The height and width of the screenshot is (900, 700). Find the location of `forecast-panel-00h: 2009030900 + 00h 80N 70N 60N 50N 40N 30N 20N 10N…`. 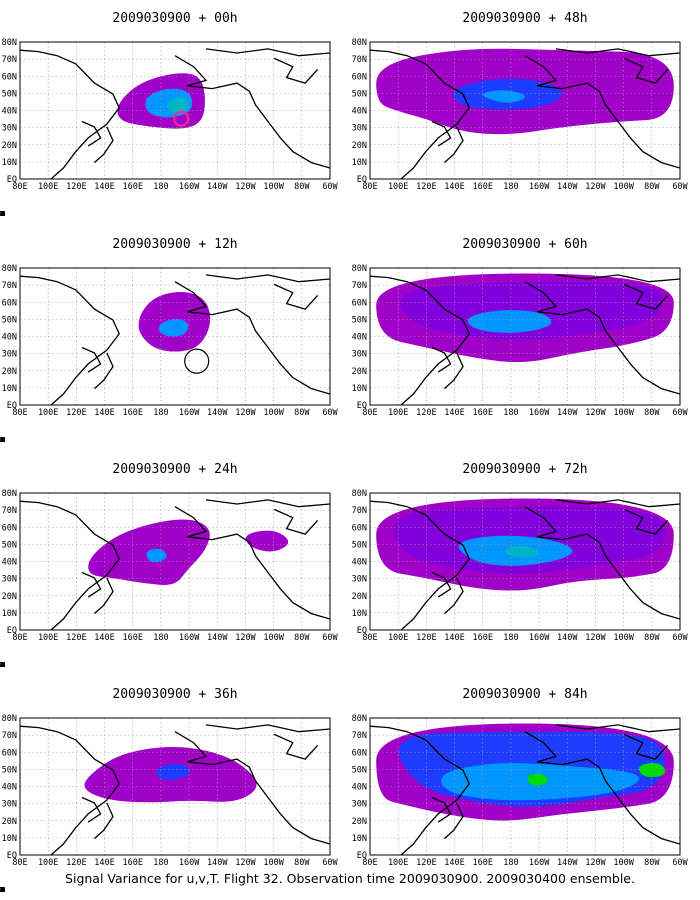

forecast-panel-00h: 2009030900 + 00h 80N 70N 60N 50N 40N 30N 20N 10N… is located at coordinates (169, 114).